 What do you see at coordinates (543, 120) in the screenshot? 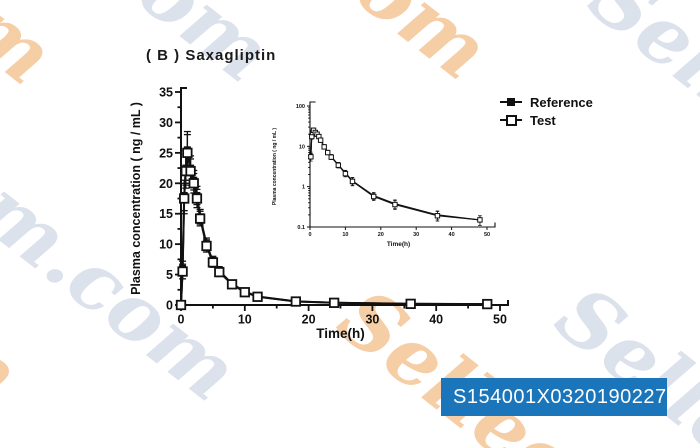
I see `legend-label-test: Test` at bounding box center [543, 120].